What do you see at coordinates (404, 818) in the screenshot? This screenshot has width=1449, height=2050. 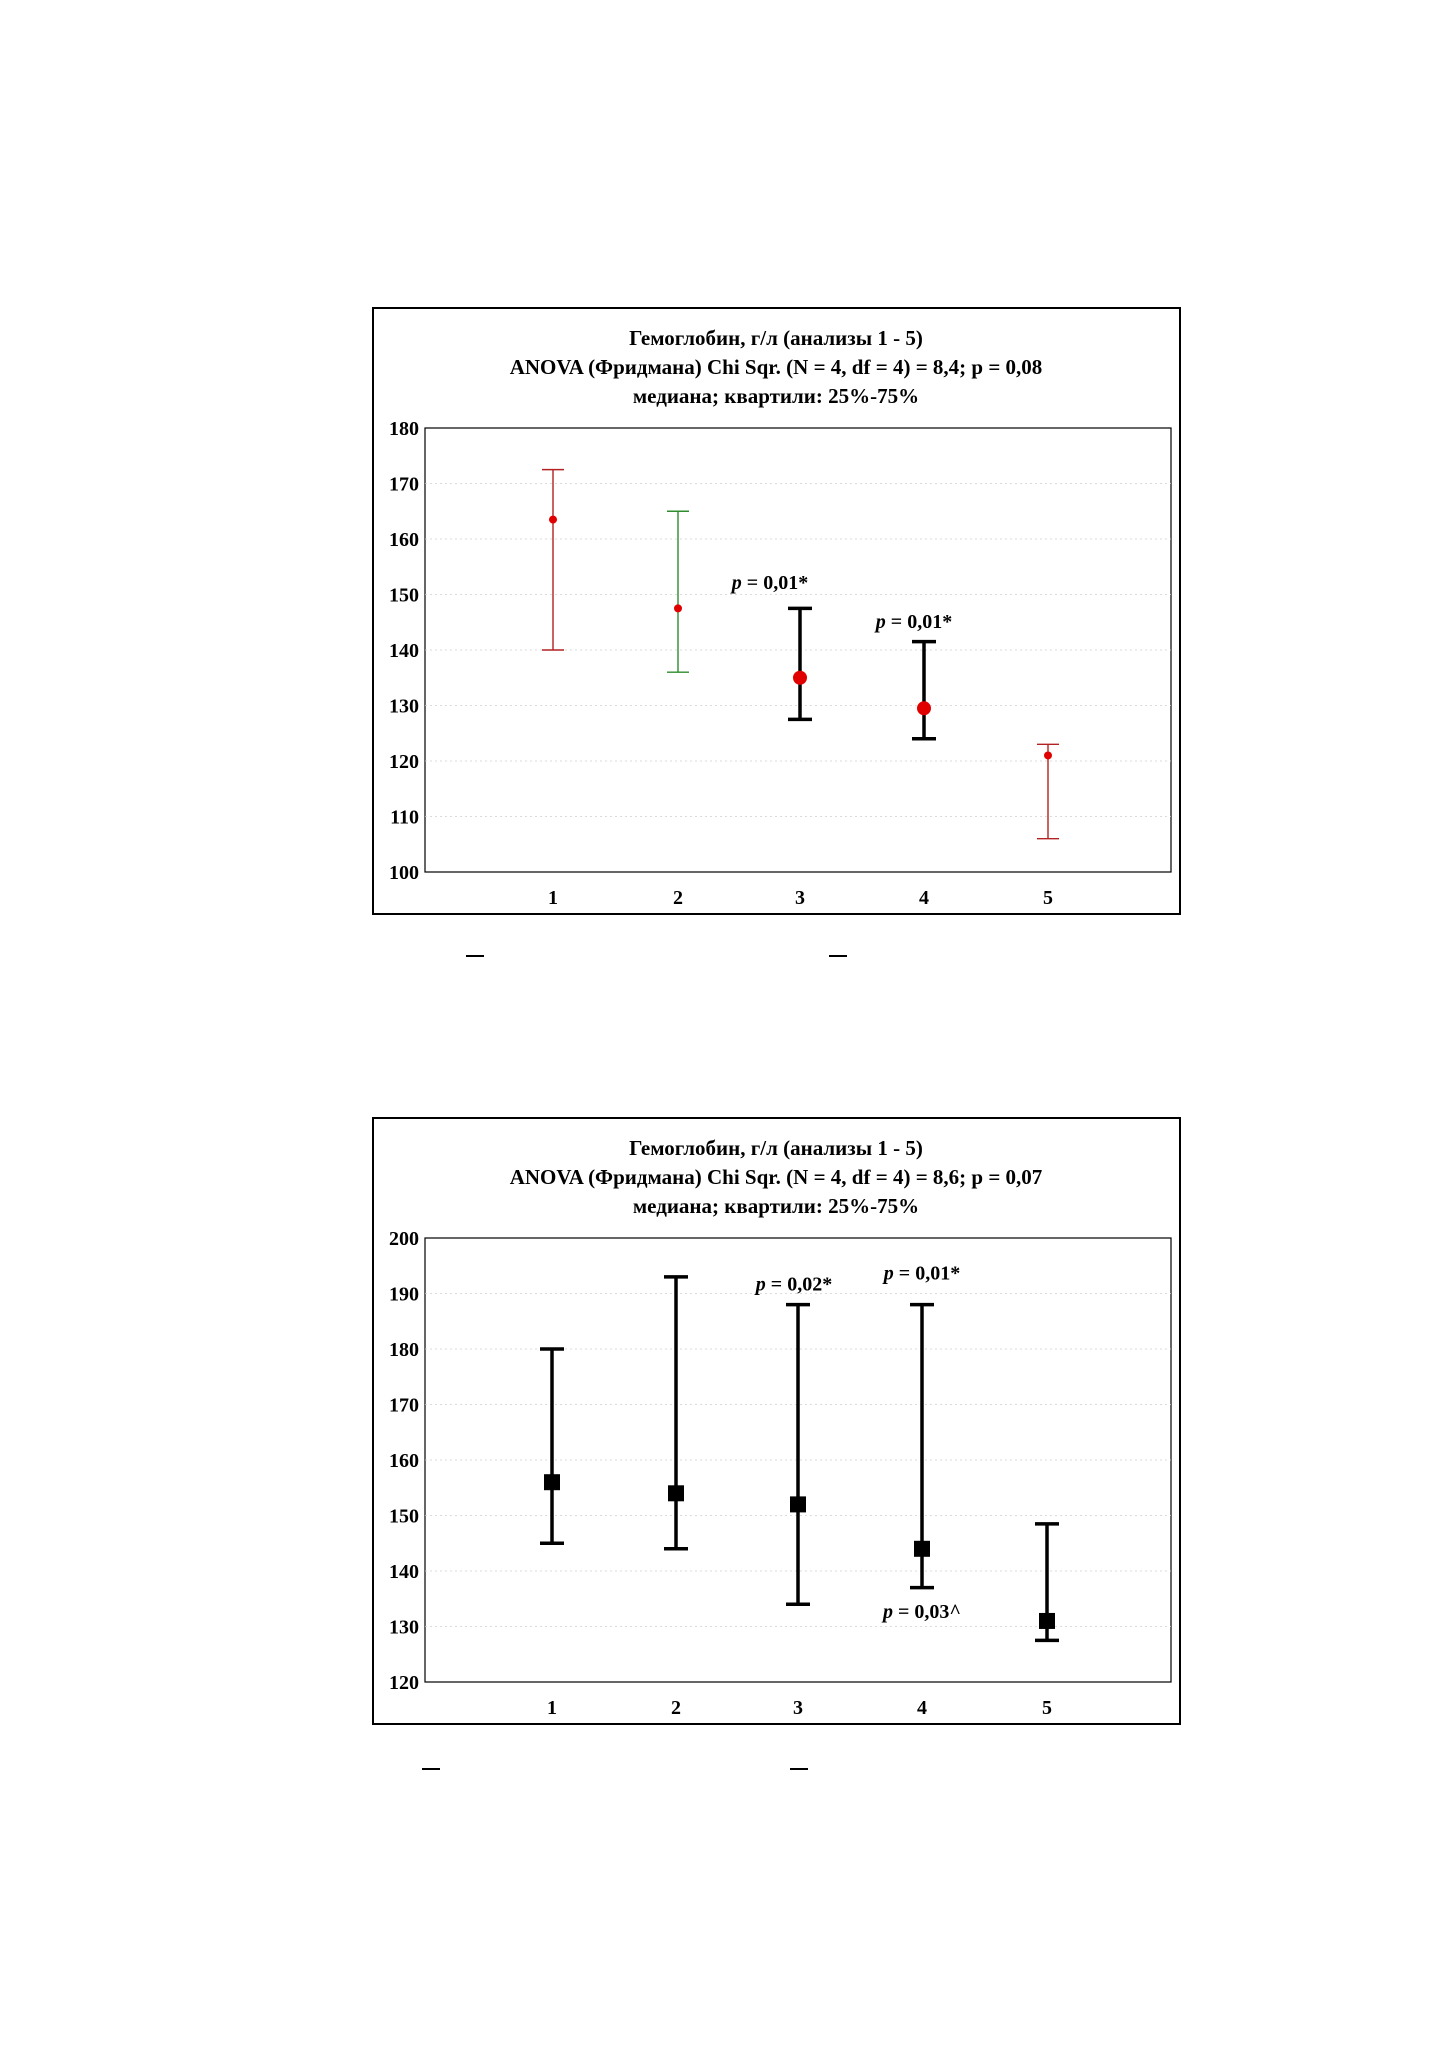 I see `y-tick-label: 110` at bounding box center [404, 818].